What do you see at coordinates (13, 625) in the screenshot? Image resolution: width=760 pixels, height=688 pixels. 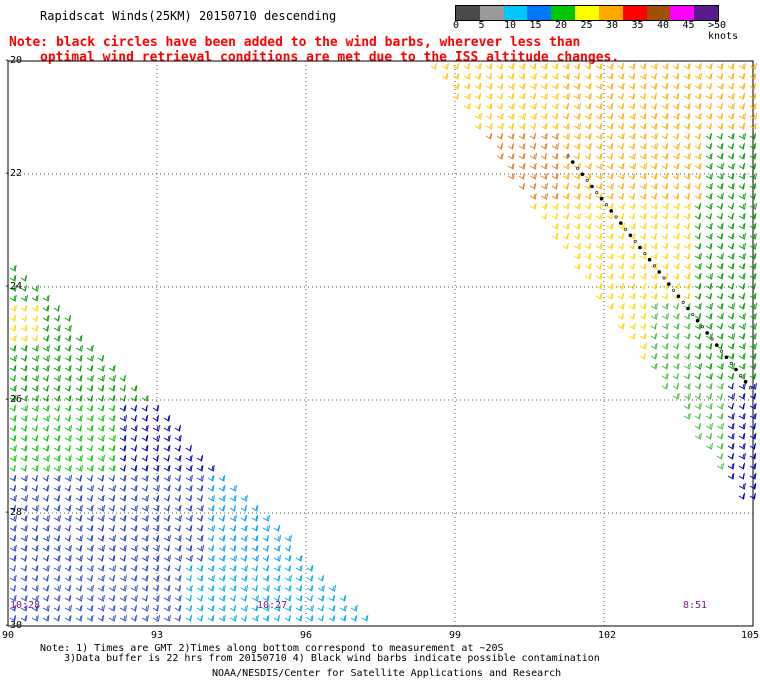 I see `lat-label: -30` at bounding box center [13, 625].